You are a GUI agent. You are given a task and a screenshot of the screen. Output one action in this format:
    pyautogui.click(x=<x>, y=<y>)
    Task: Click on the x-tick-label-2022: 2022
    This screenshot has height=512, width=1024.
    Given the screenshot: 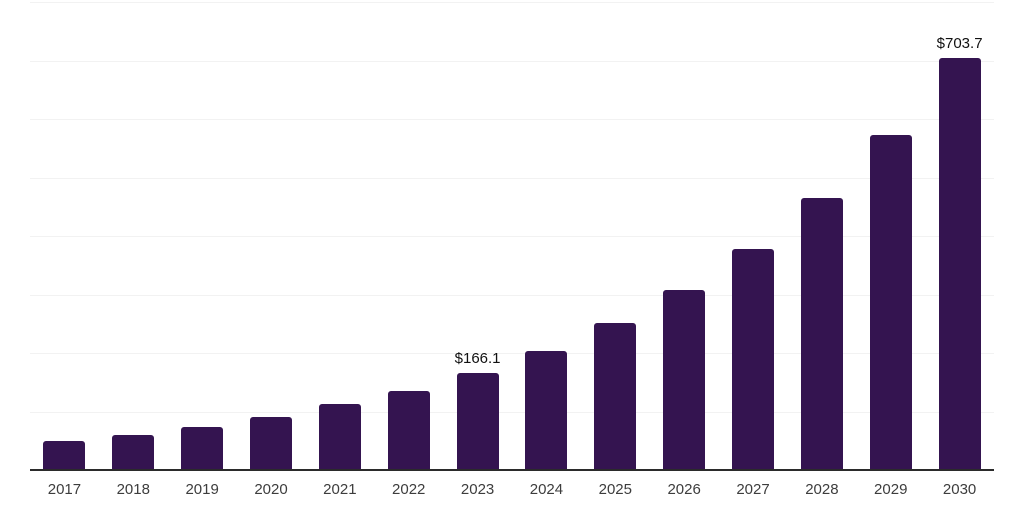 What is the action you would take?
    pyautogui.click(x=409, y=489)
    